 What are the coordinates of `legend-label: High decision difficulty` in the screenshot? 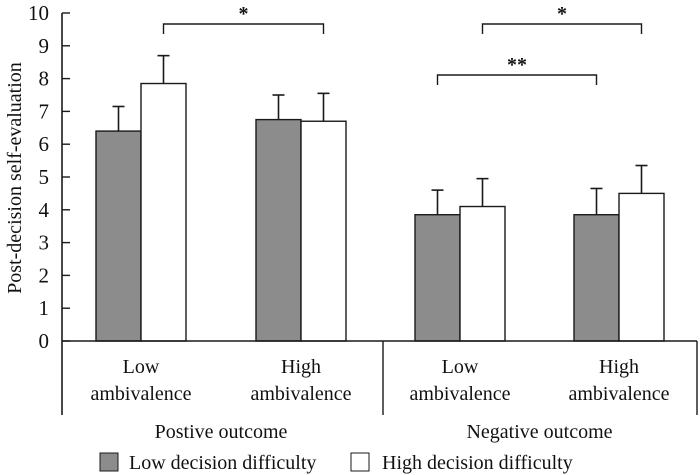 It's located at (477, 463).